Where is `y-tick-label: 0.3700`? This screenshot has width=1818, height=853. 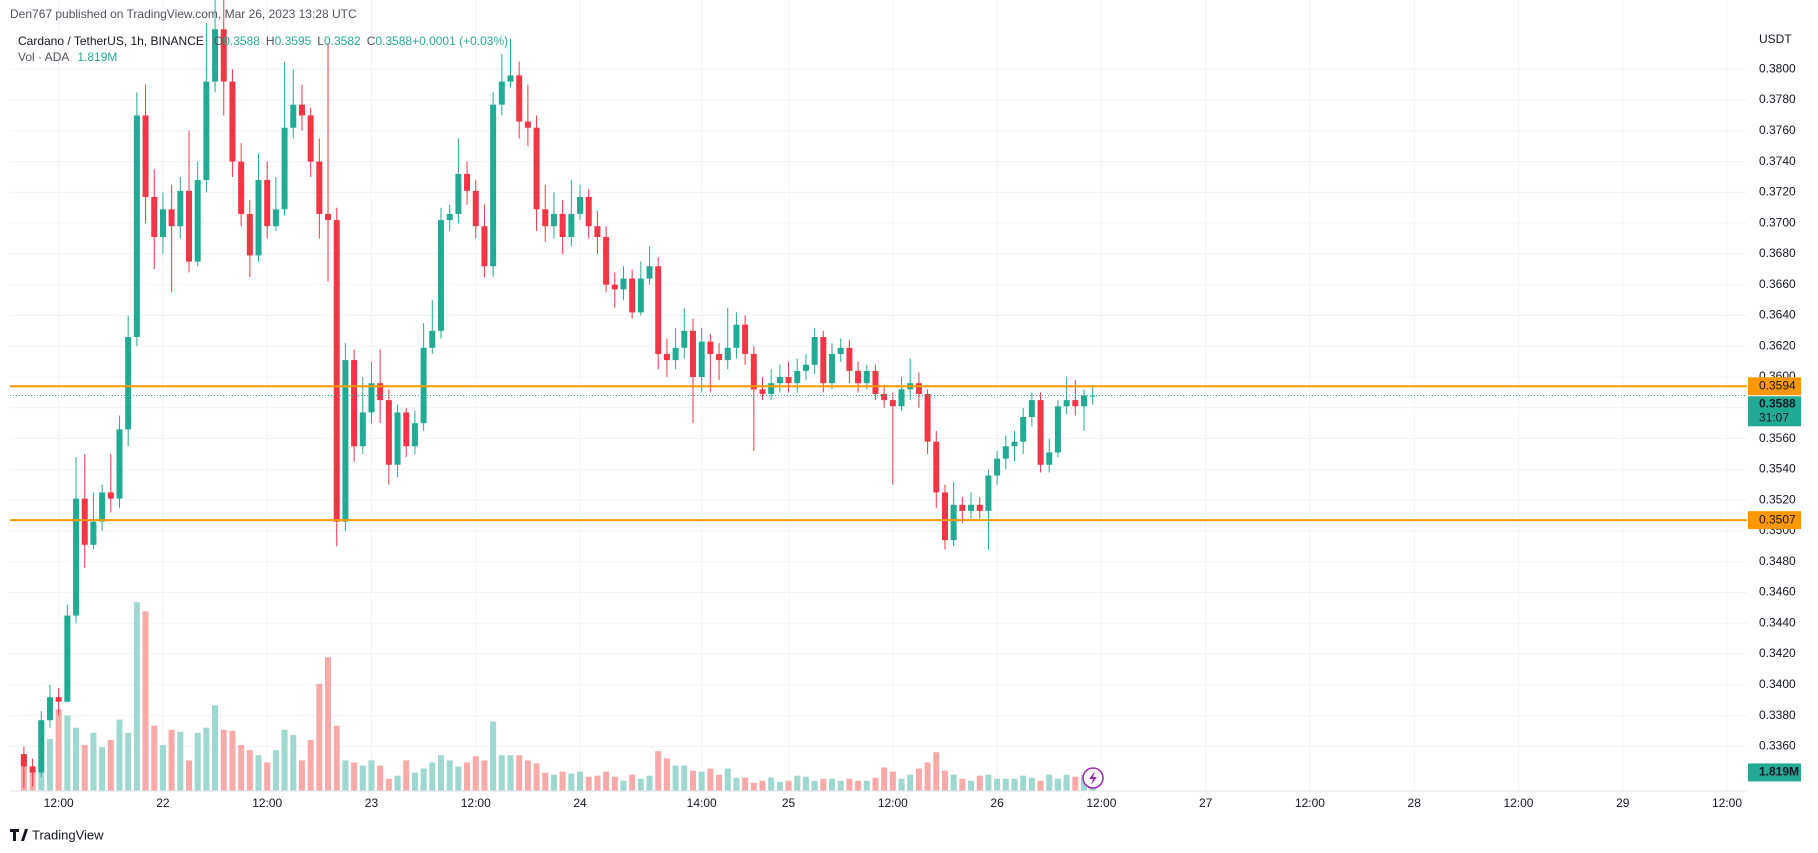
y-tick-label: 0.3700 is located at coordinates (1777, 222).